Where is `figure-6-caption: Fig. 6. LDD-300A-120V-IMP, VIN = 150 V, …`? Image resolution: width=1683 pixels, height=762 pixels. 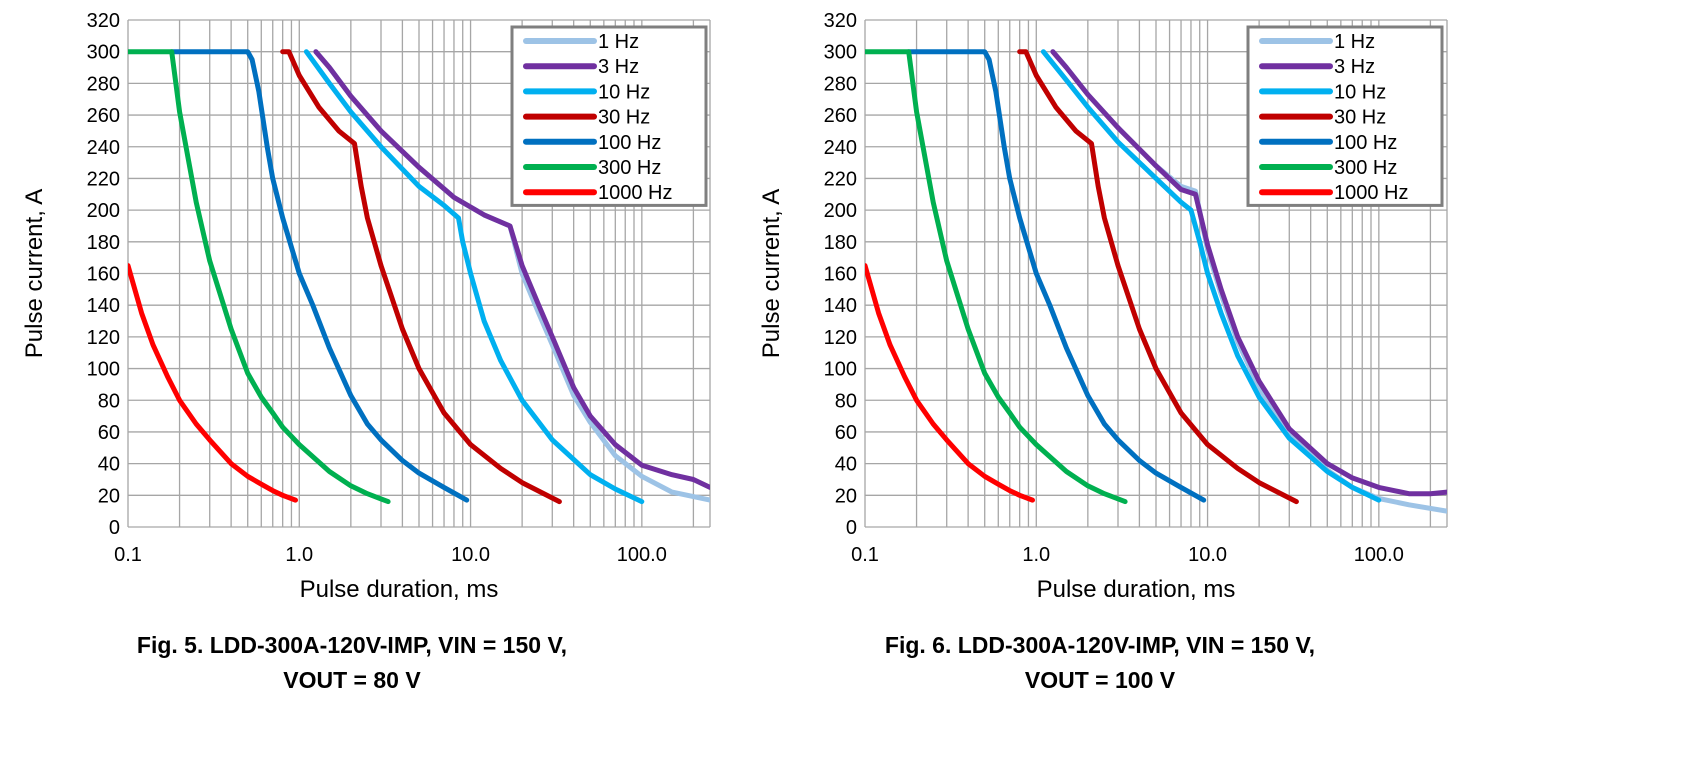 figure-6-caption: Fig. 6. LDD-300A-120V-IMP, VIN = 150 V, … is located at coordinates (1100, 663).